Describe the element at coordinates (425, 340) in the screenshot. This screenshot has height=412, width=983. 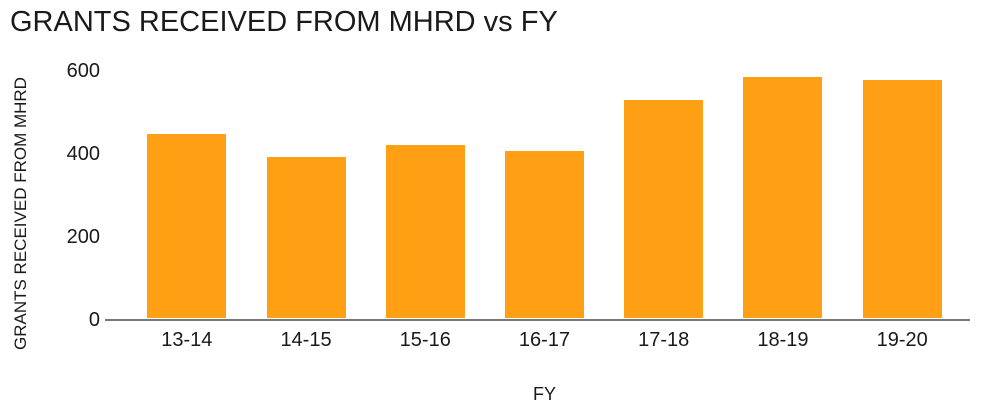
I see `x-tick-label: 15-16` at that location.